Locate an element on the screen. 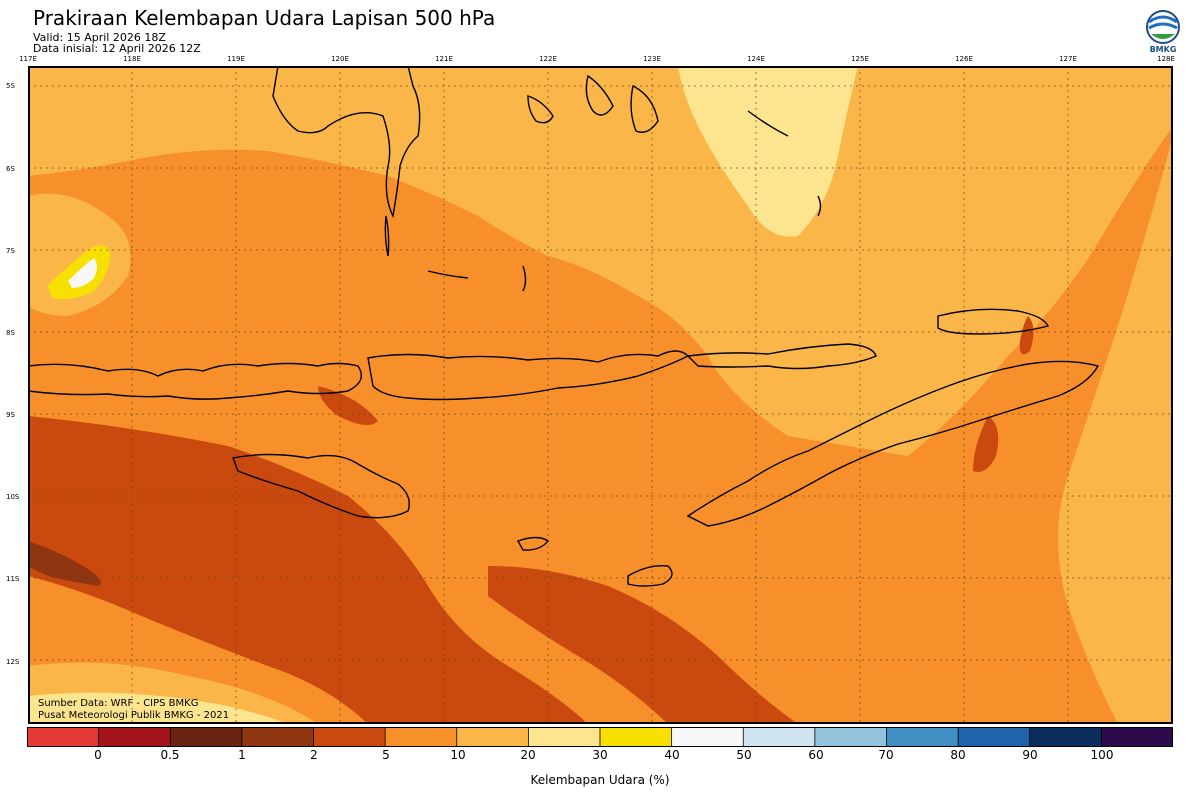 The height and width of the screenshot is (800, 1200). lon-label: 128E is located at coordinates (1166, 59).